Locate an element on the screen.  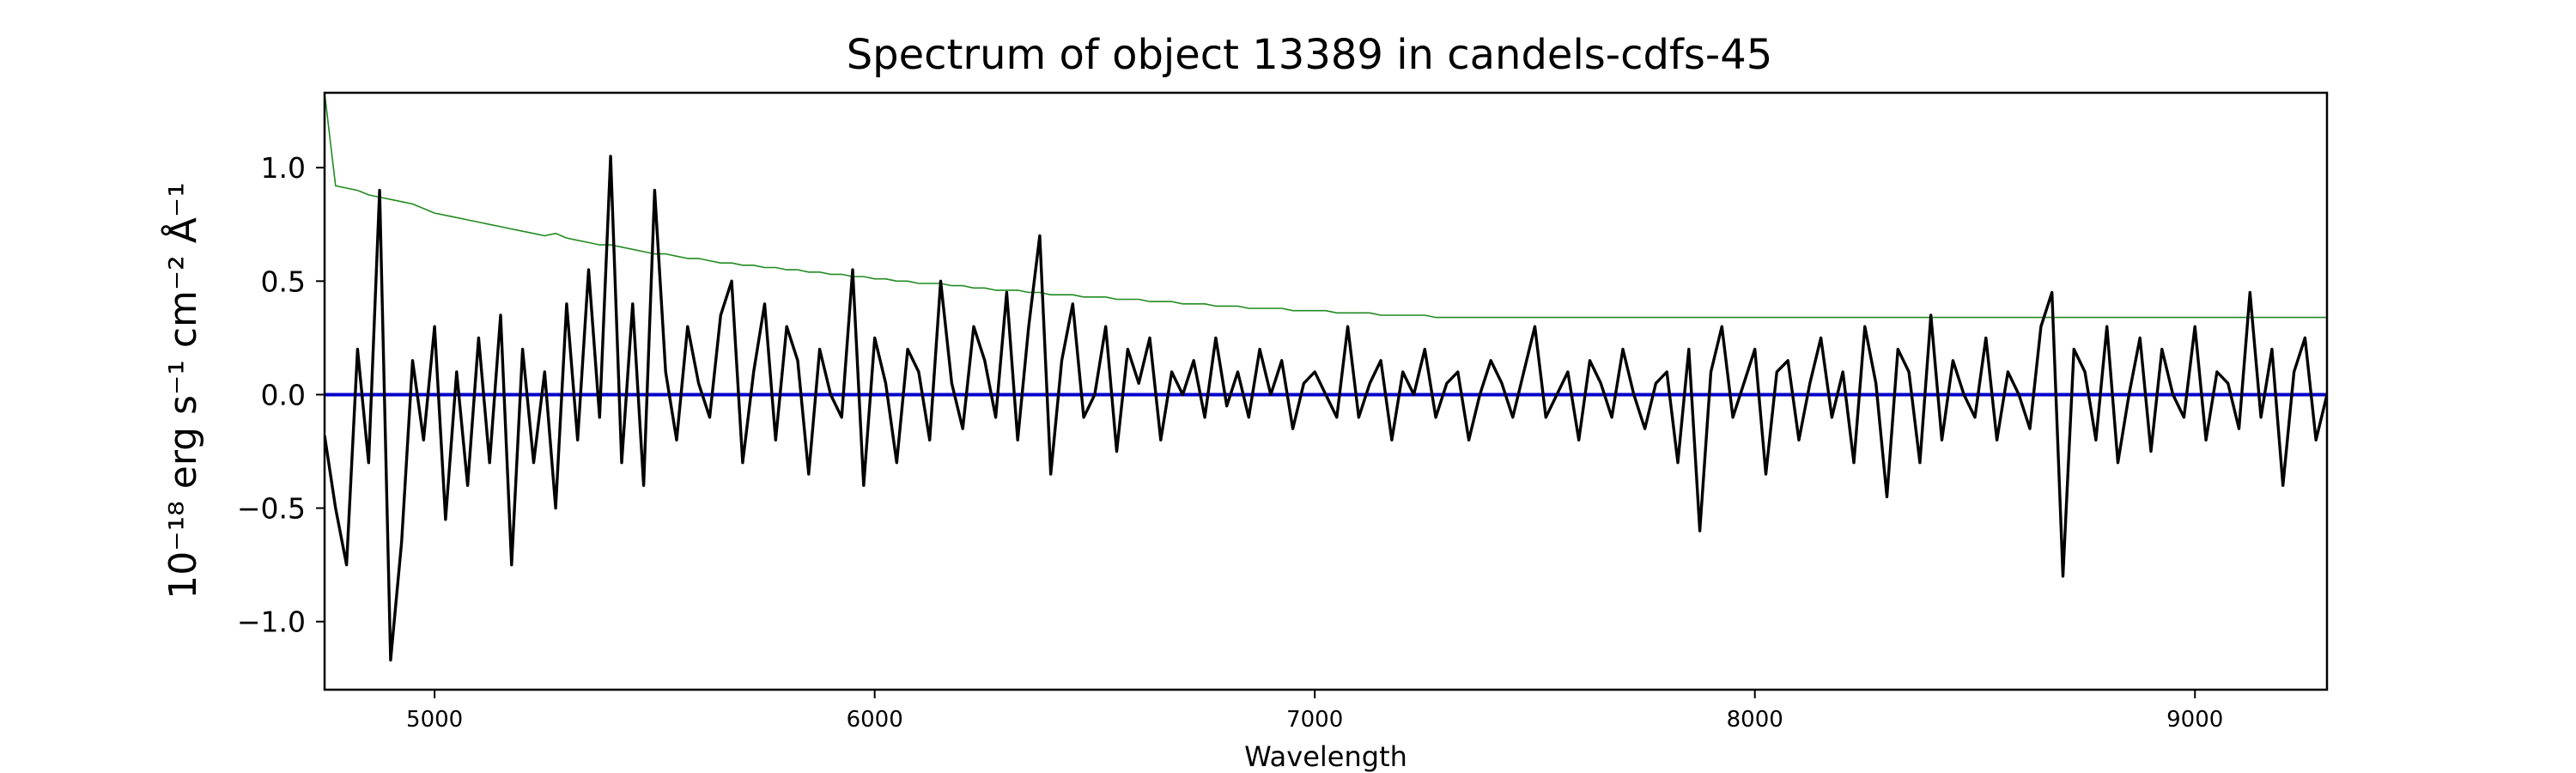
x-tick-label: 8000 is located at coordinates (1755, 720).